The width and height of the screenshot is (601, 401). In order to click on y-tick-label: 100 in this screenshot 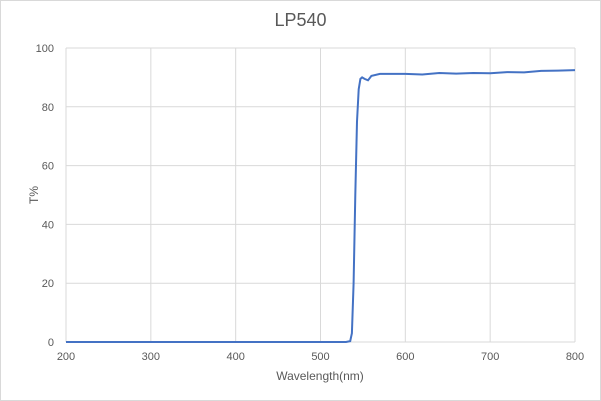, I will do `click(45, 49)`.